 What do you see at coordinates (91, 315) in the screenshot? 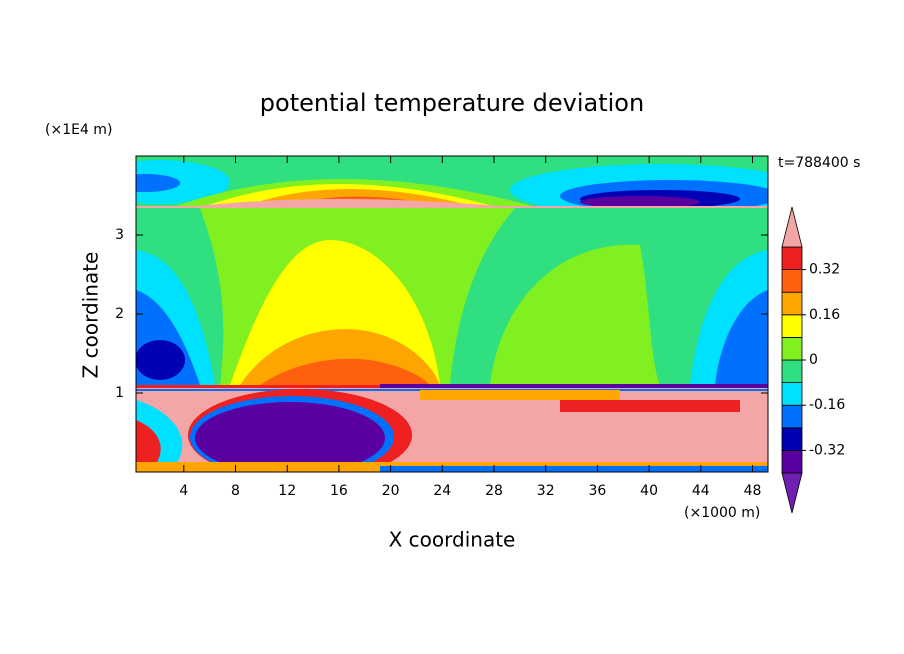
I see `y-axis-label: Z coordinate` at bounding box center [91, 315].